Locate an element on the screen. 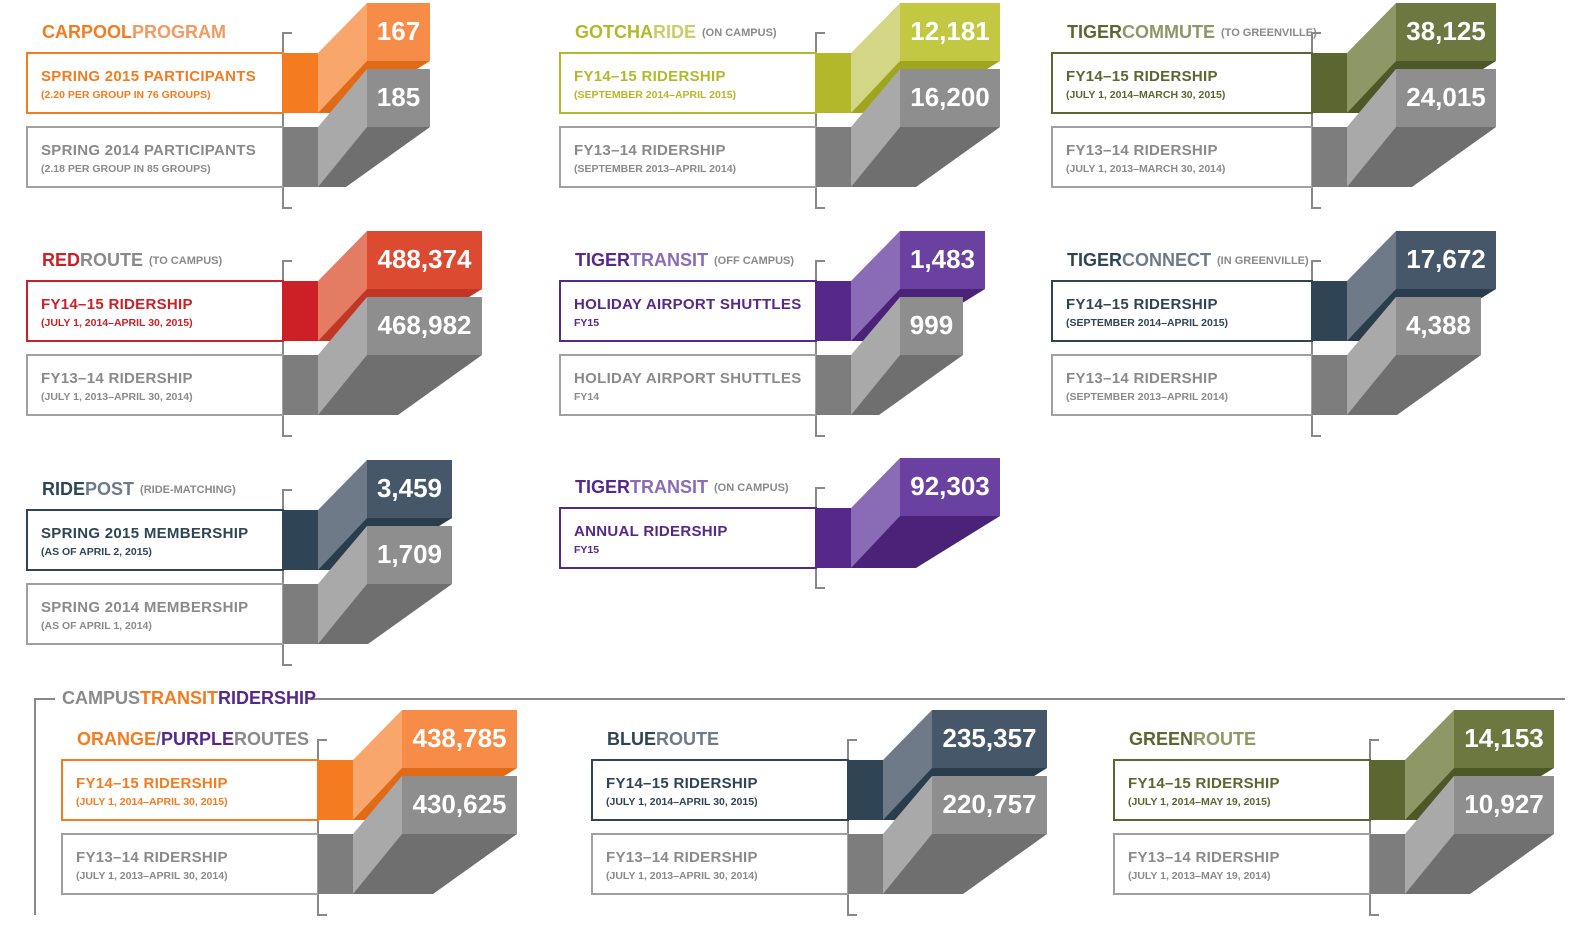 Image resolution: width=1584 pixels, height=925 pixels. panel-title: TIGERTRANSIT (OFF CAMPUS) is located at coordinates (684, 260).